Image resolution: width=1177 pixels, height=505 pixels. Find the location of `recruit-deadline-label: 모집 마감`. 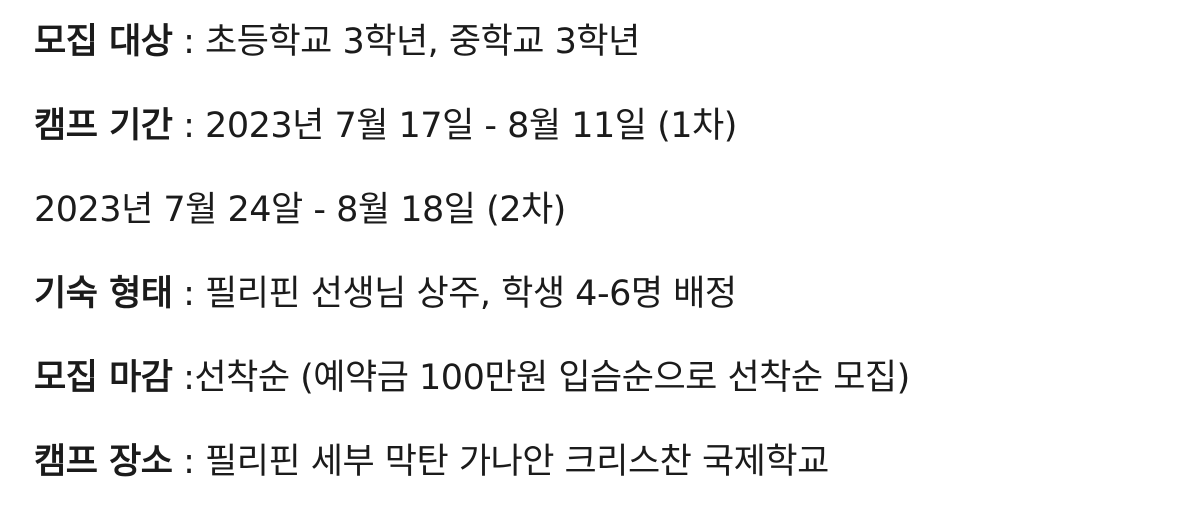

recruit-deadline-label: 모집 마감 is located at coordinates (103, 378).